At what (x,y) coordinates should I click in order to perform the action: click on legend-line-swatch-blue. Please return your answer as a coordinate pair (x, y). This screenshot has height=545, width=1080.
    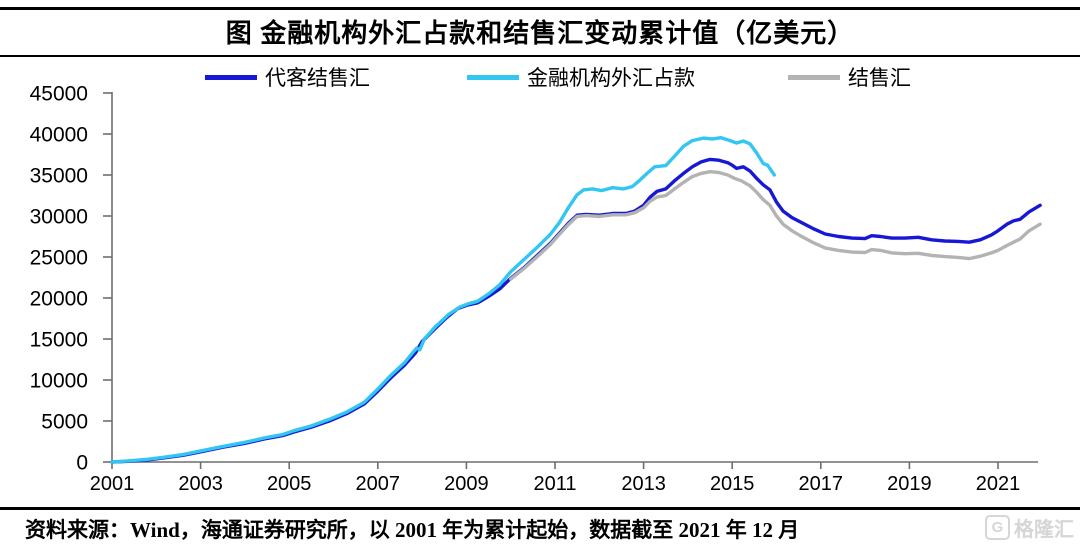
    Looking at the image, I should click on (231, 77).